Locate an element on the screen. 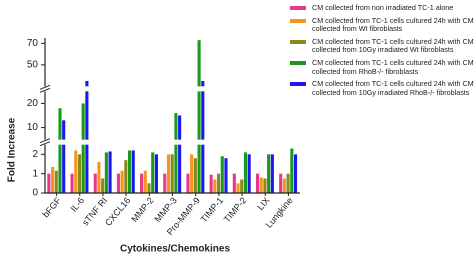  y-axis-title: Fold Increase is located at coordinates (12, 149).